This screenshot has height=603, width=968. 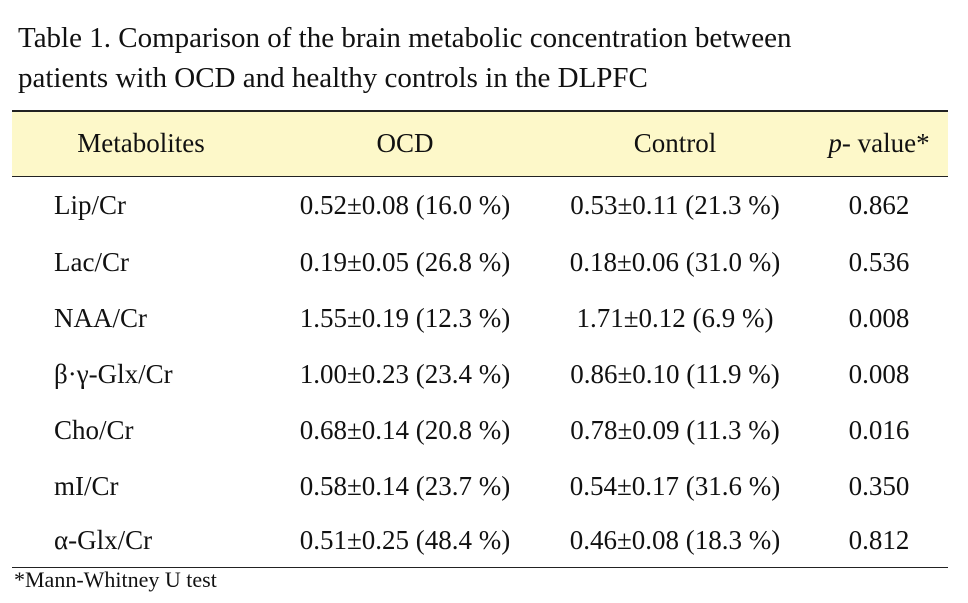 What do you see at coordinates (879, 429) in the screenshot?
I see `table-cell: 0.016` at bounding box center [879, 429].